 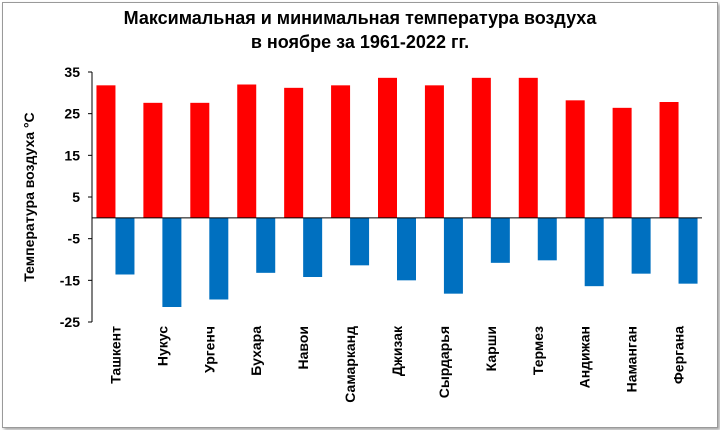 I want to click on x-tick-label: Бухара, so click(x=256, y=351).